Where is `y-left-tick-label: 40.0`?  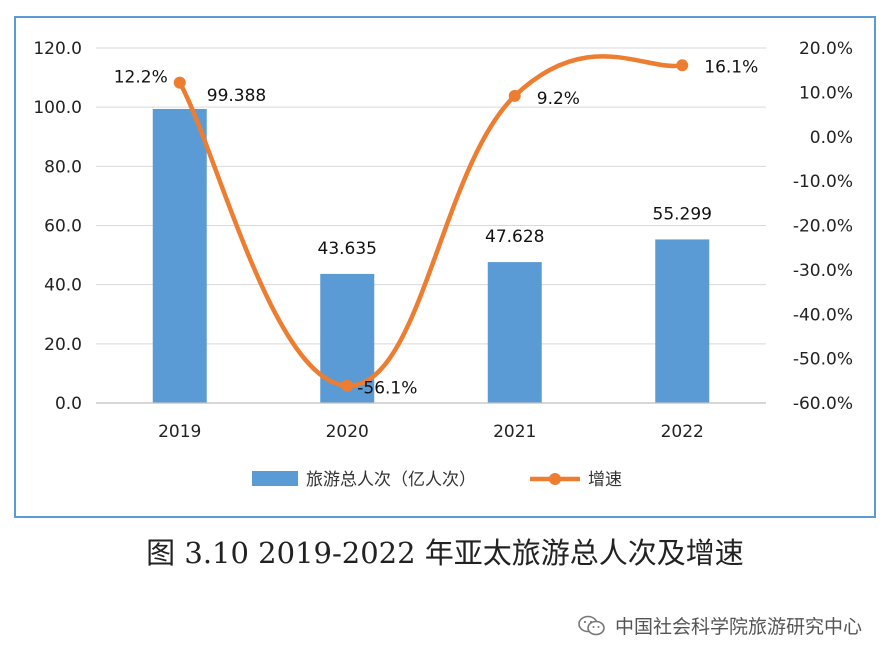 y-left-tick-label: 40.0 is located at coordinates (63, 286).